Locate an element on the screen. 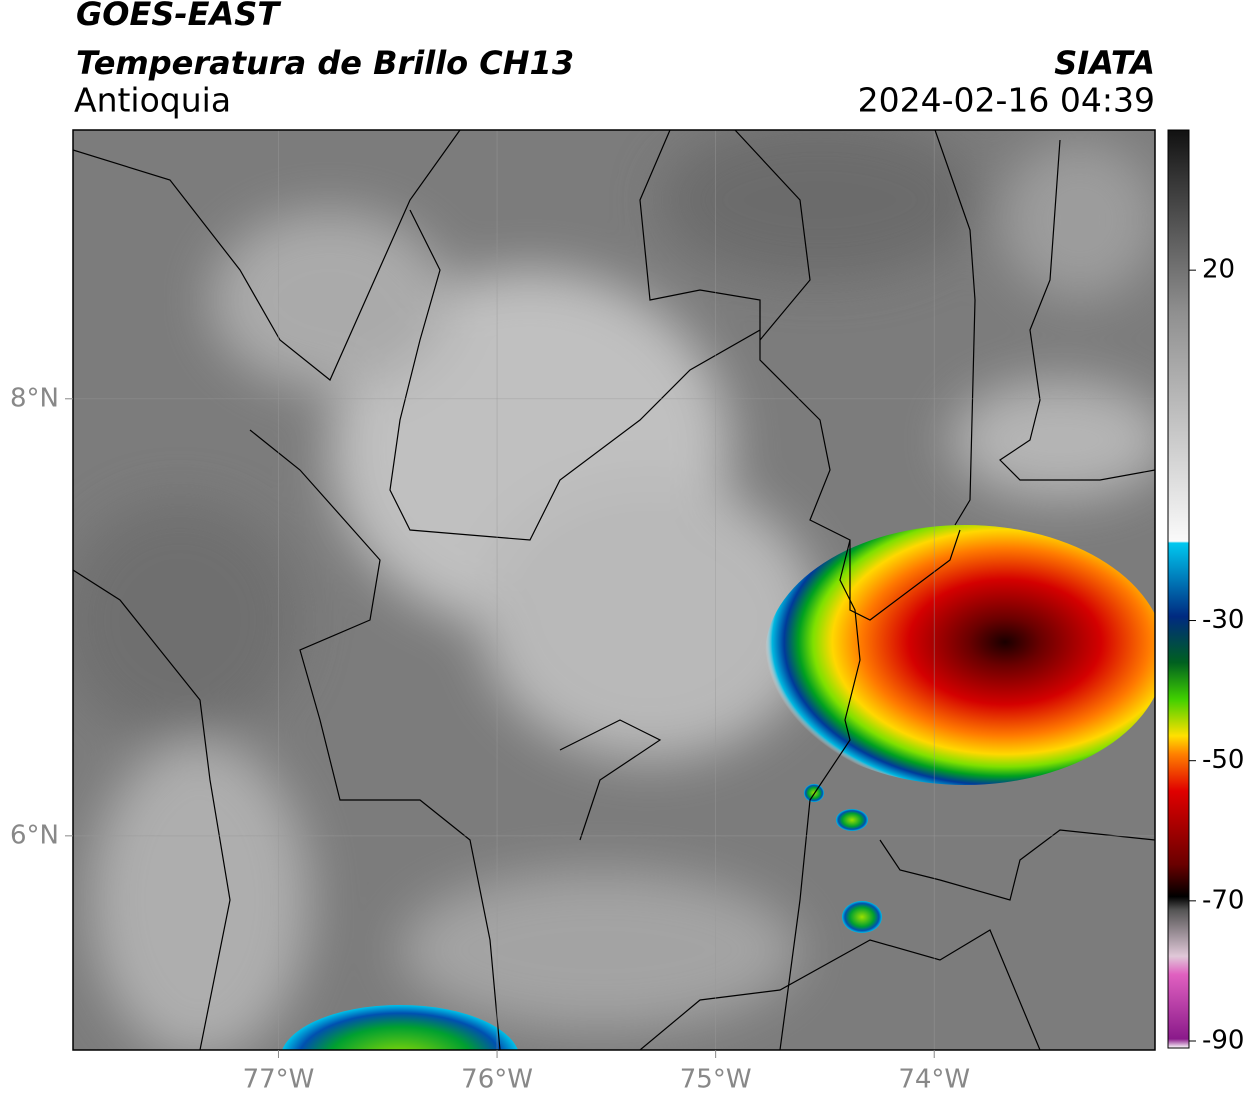 Image resolution: width=1252 pixels, height=1099 pixels. colorbar-label: -30 is located at coordinates (1223, 620).